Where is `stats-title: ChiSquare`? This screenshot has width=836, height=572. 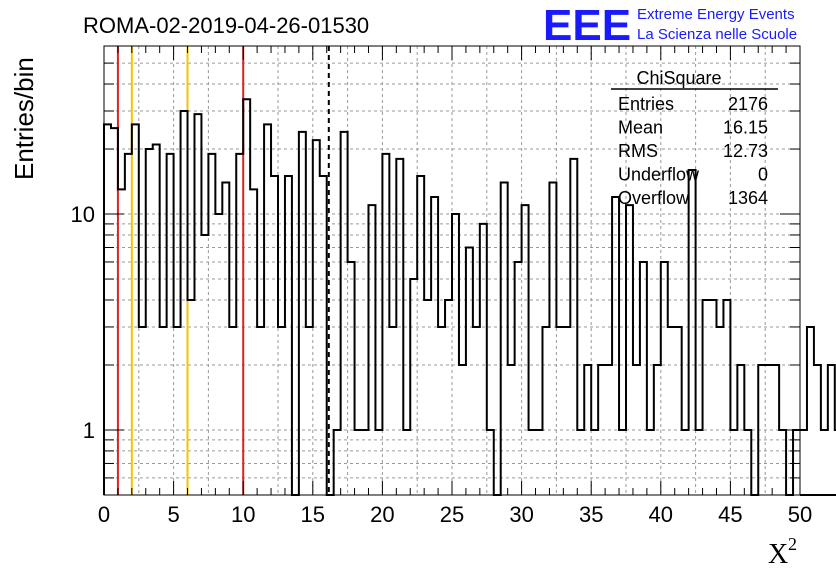 stats-title: ChiSquare is located at coordinates (678, 78).